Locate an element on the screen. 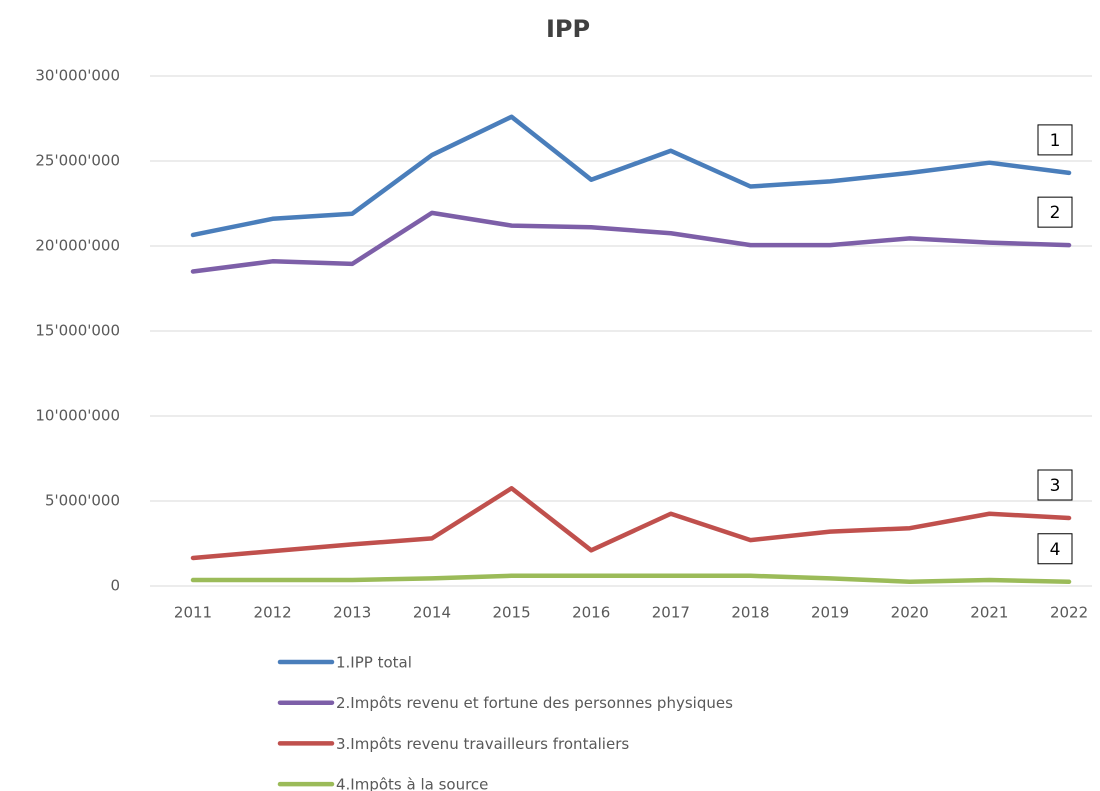 This screenshot has height=791, width=1100. x-tick-label: 2017 is located at coordinates (671, 613).